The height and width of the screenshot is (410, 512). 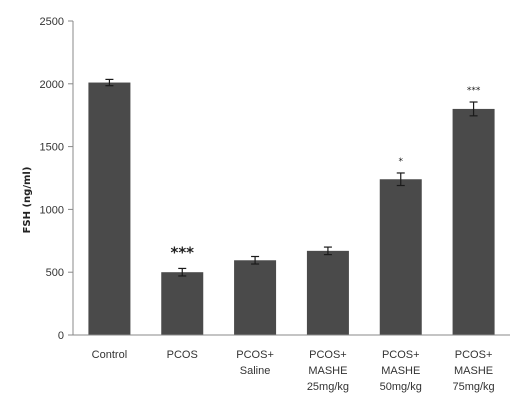 I want to click on y-tick-label: 0, so click(x=61, y=336).